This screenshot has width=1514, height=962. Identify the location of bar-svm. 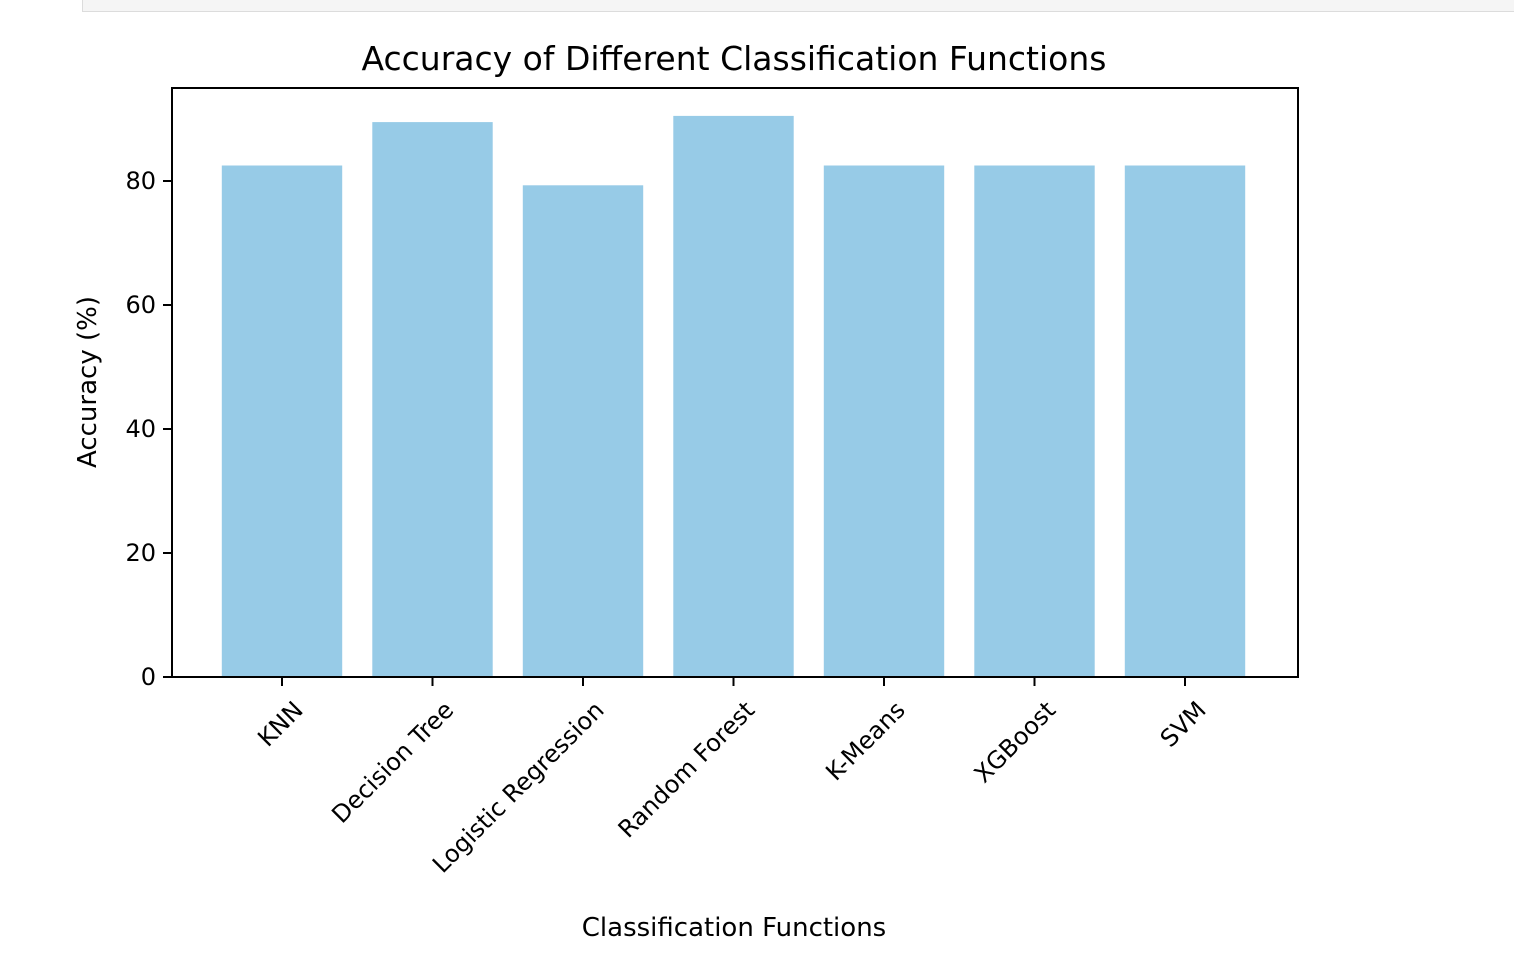
(1185, 421).